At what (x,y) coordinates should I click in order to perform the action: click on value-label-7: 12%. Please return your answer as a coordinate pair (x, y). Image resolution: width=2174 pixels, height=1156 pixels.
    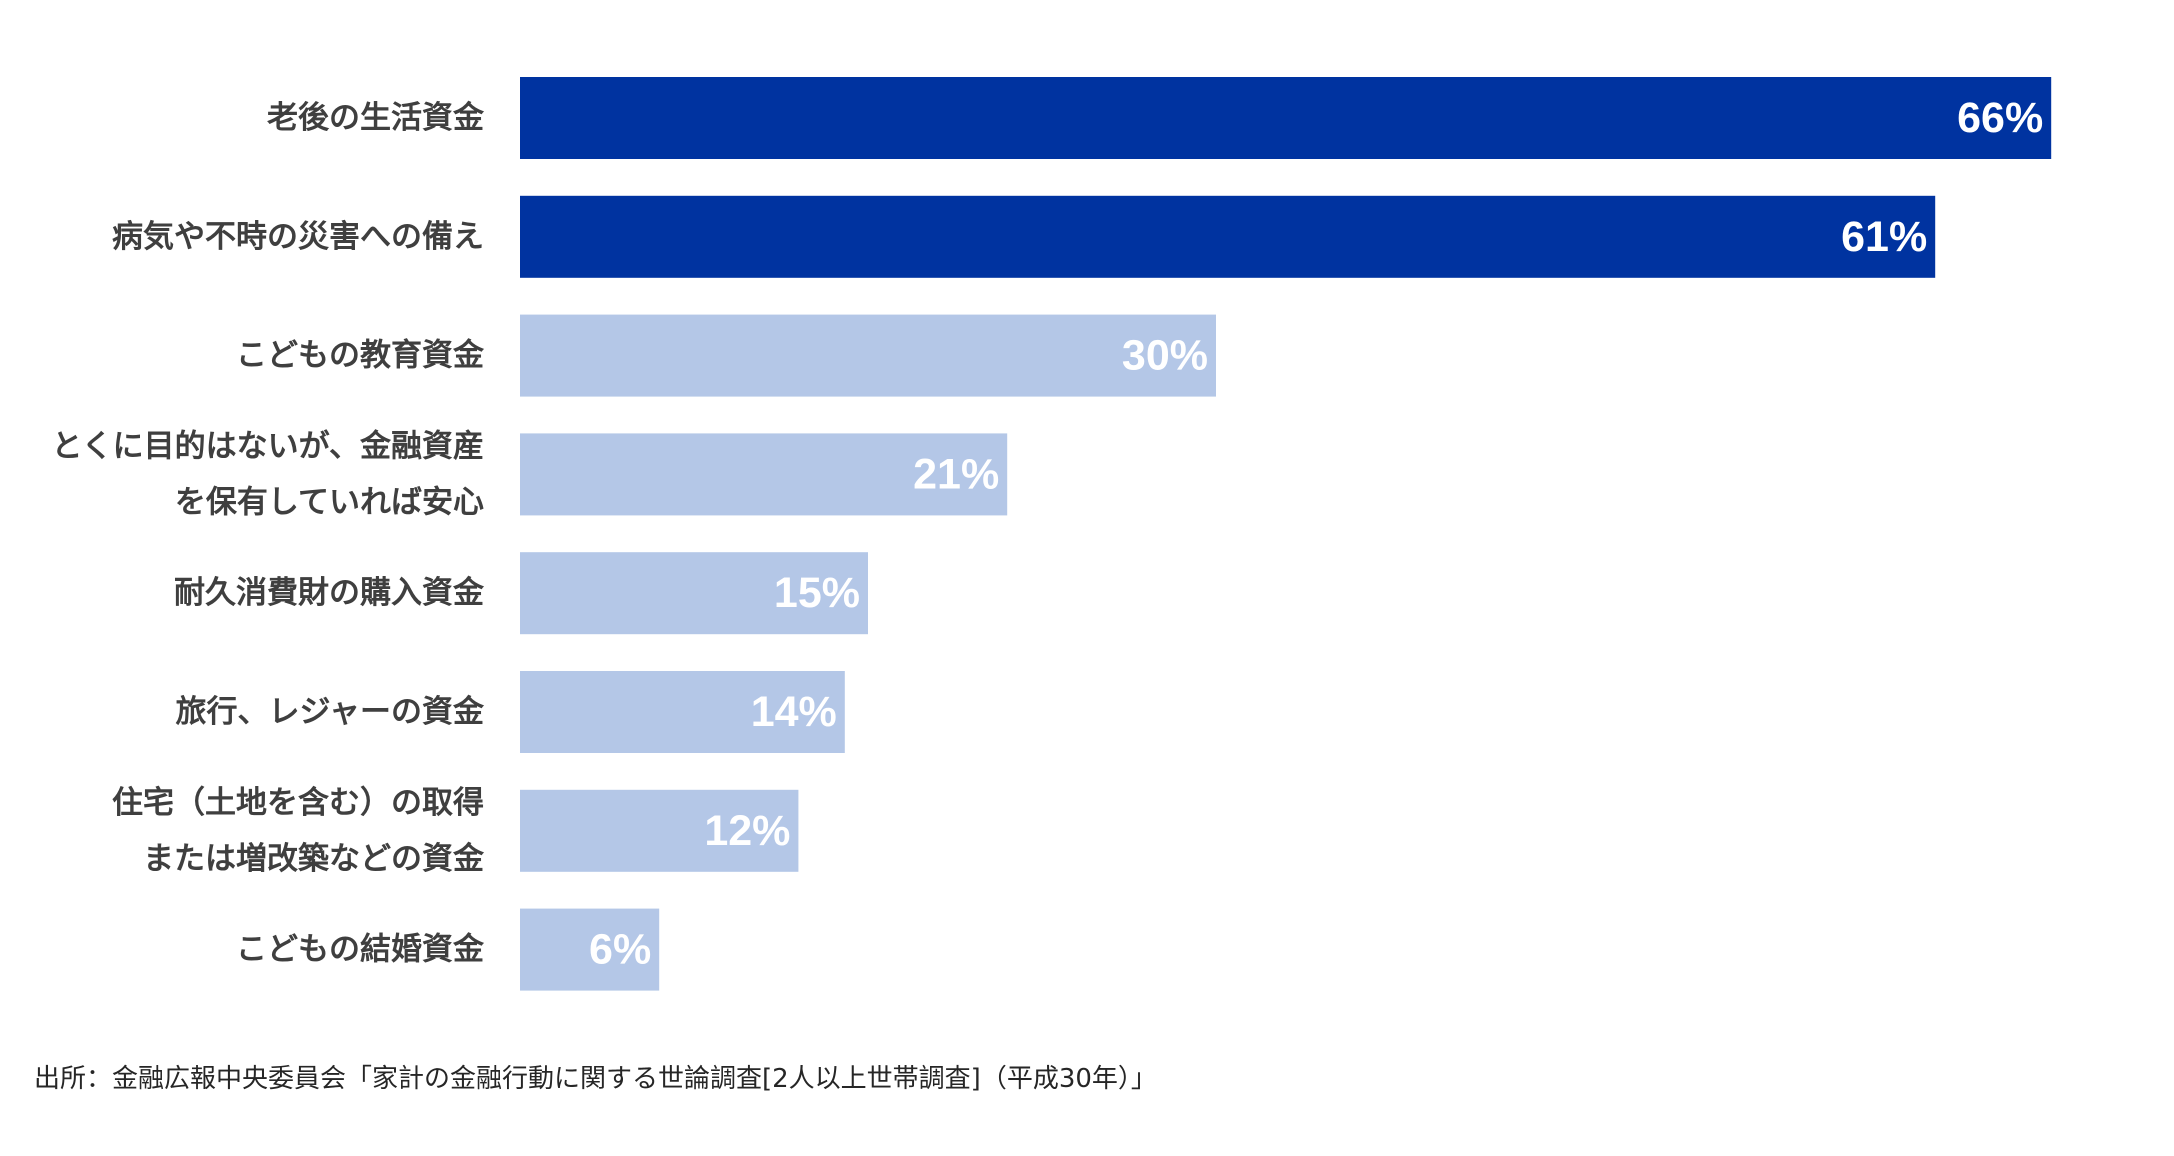
    Looking at the image, I should click on (747, 831).